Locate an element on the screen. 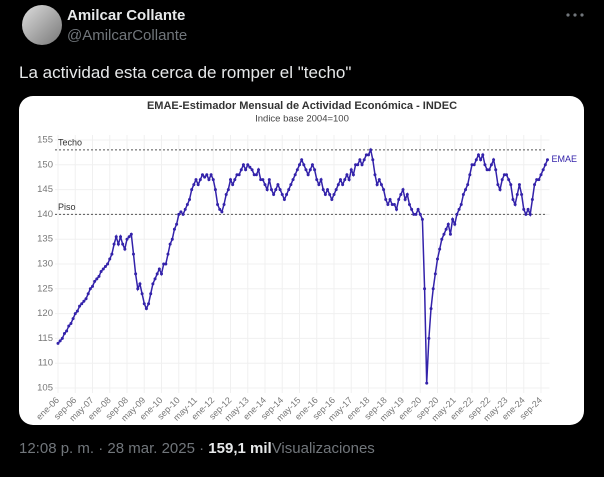 The image size is (604, 477). y-tick-label: 115 is located at coordinates (45, 338).